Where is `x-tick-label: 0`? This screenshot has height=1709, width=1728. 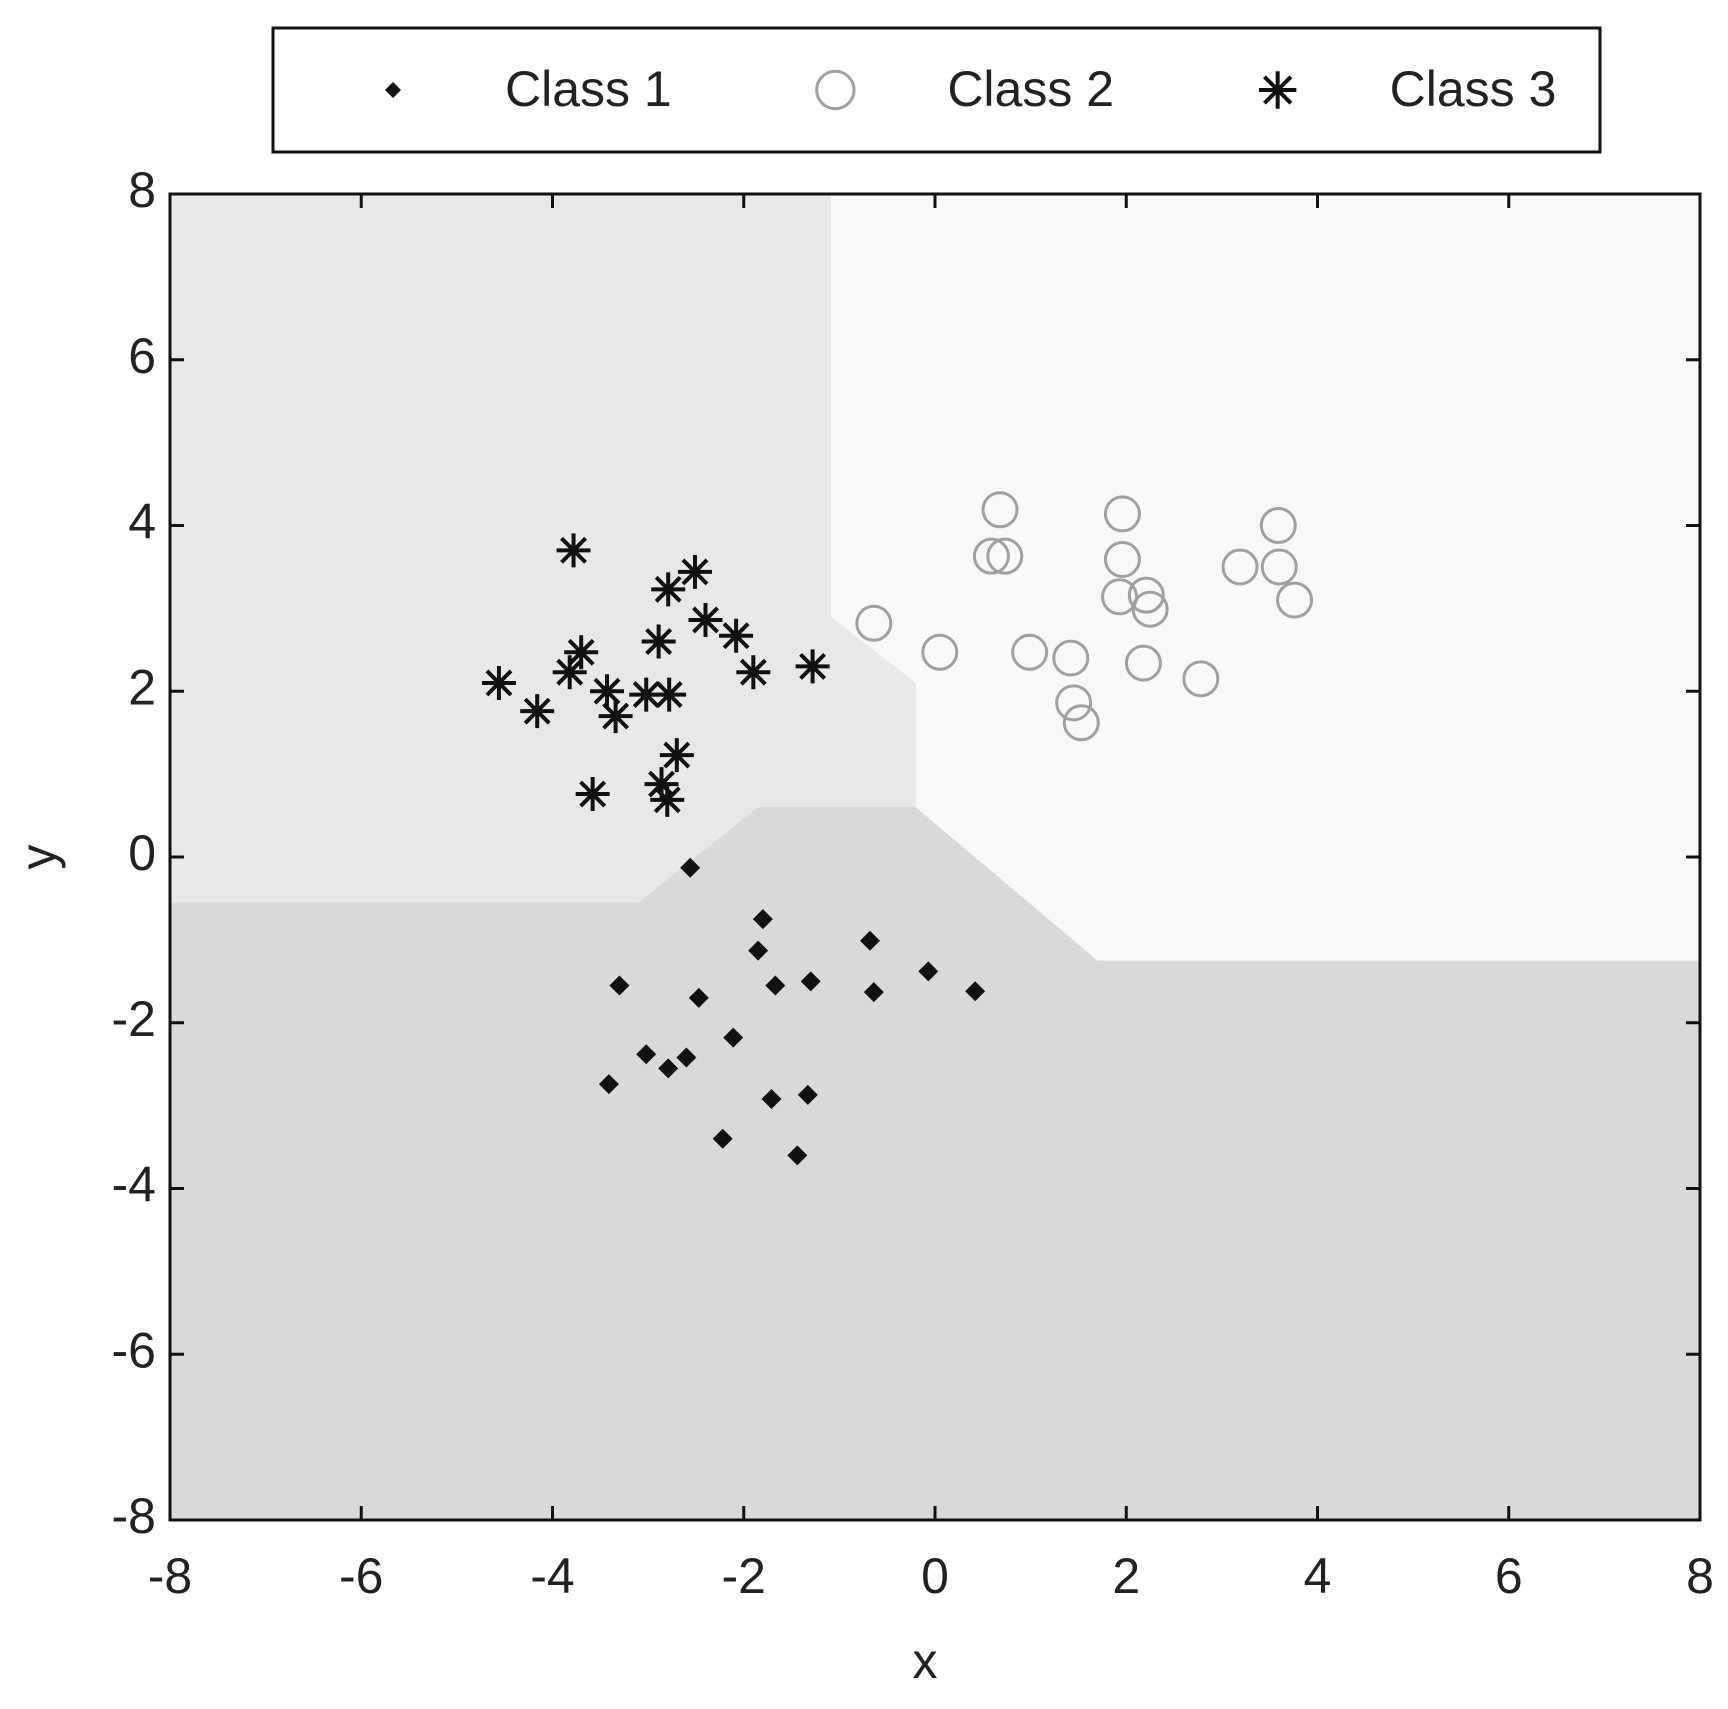
x-tick-label: 0 is located at coordinates (935, 1576).